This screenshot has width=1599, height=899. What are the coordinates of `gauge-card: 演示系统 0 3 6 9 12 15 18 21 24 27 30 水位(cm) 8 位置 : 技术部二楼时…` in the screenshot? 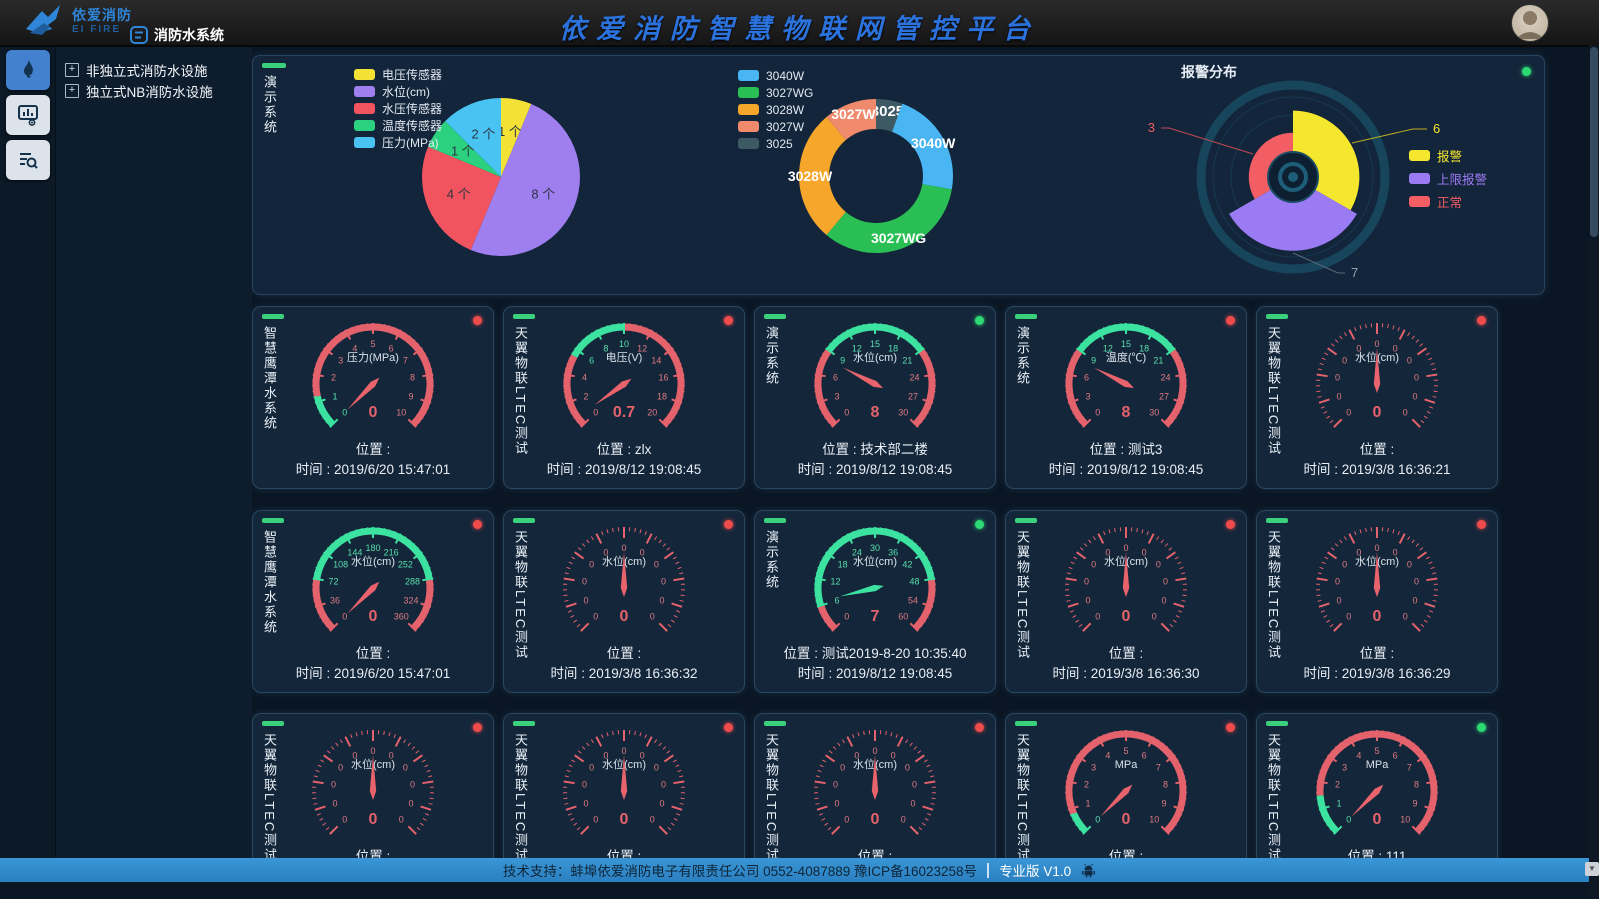 It's located at (875, 397).